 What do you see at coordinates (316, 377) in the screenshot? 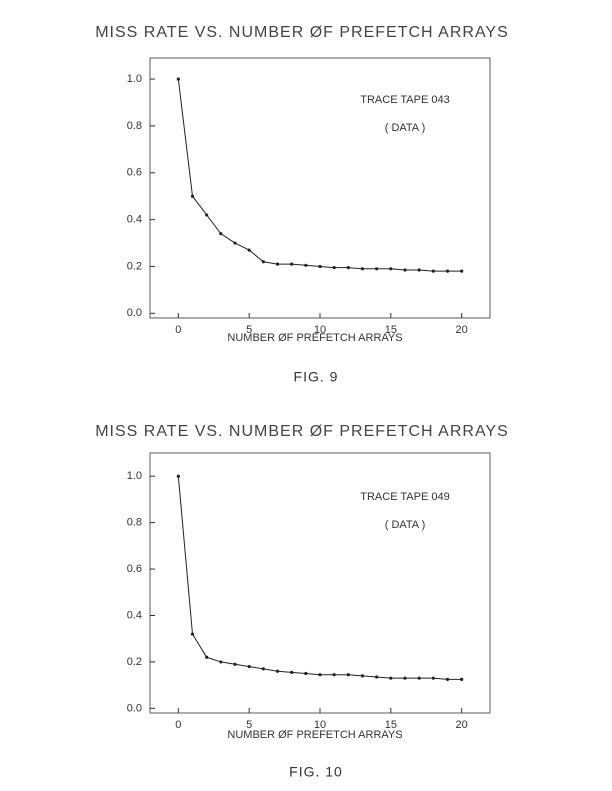
I see `figure-caption: FIG. 9` at bounding box center [316, 377].